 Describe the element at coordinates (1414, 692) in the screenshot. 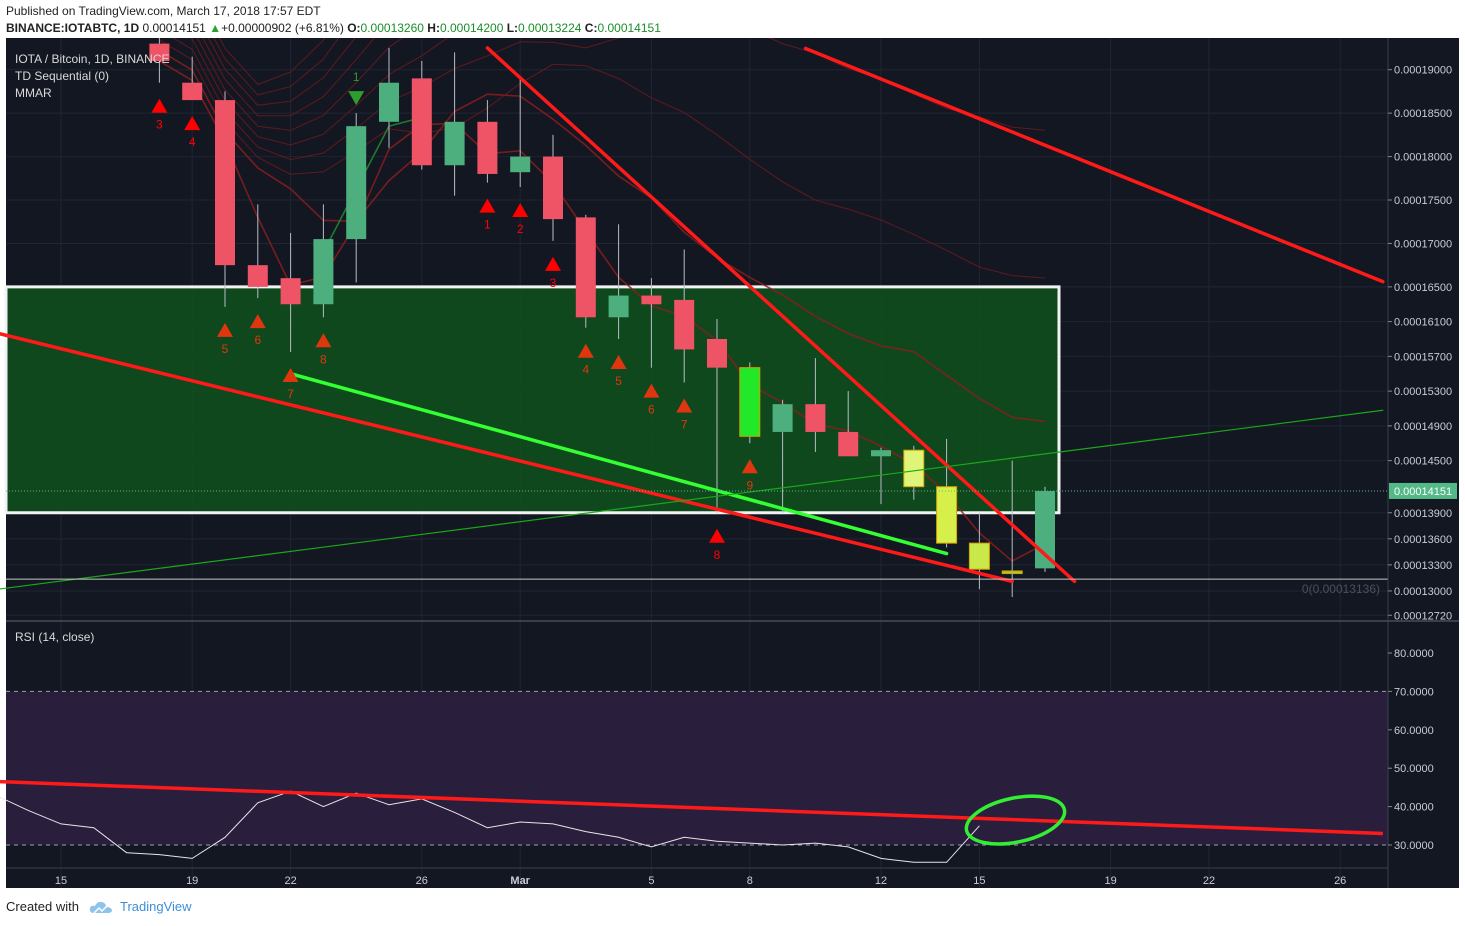

I see `rsi-tick-label: 70.0000` at that location.